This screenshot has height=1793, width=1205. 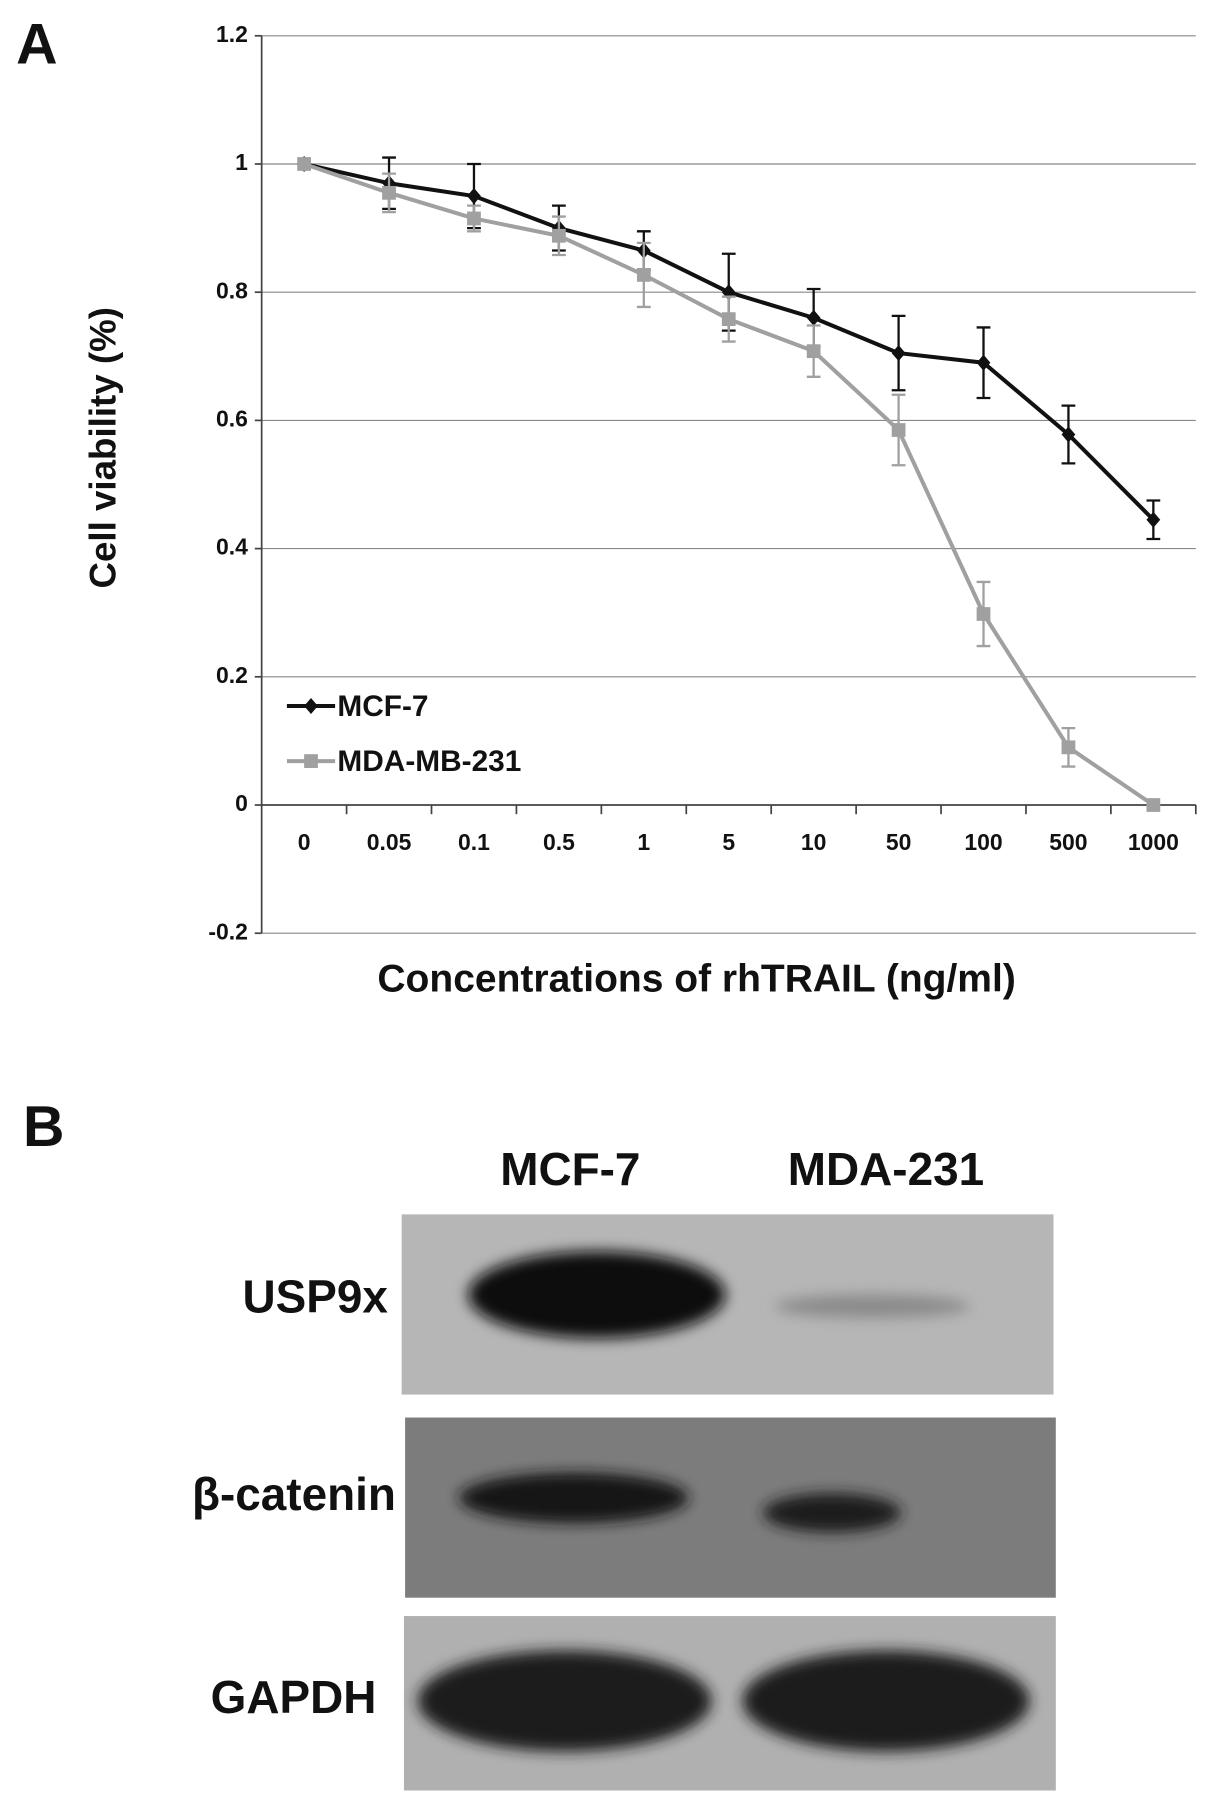 What do you see at coordinates (241, 803) in the screenshot?
I see `y-tick-label: 0` at bounding box center [241, 803].